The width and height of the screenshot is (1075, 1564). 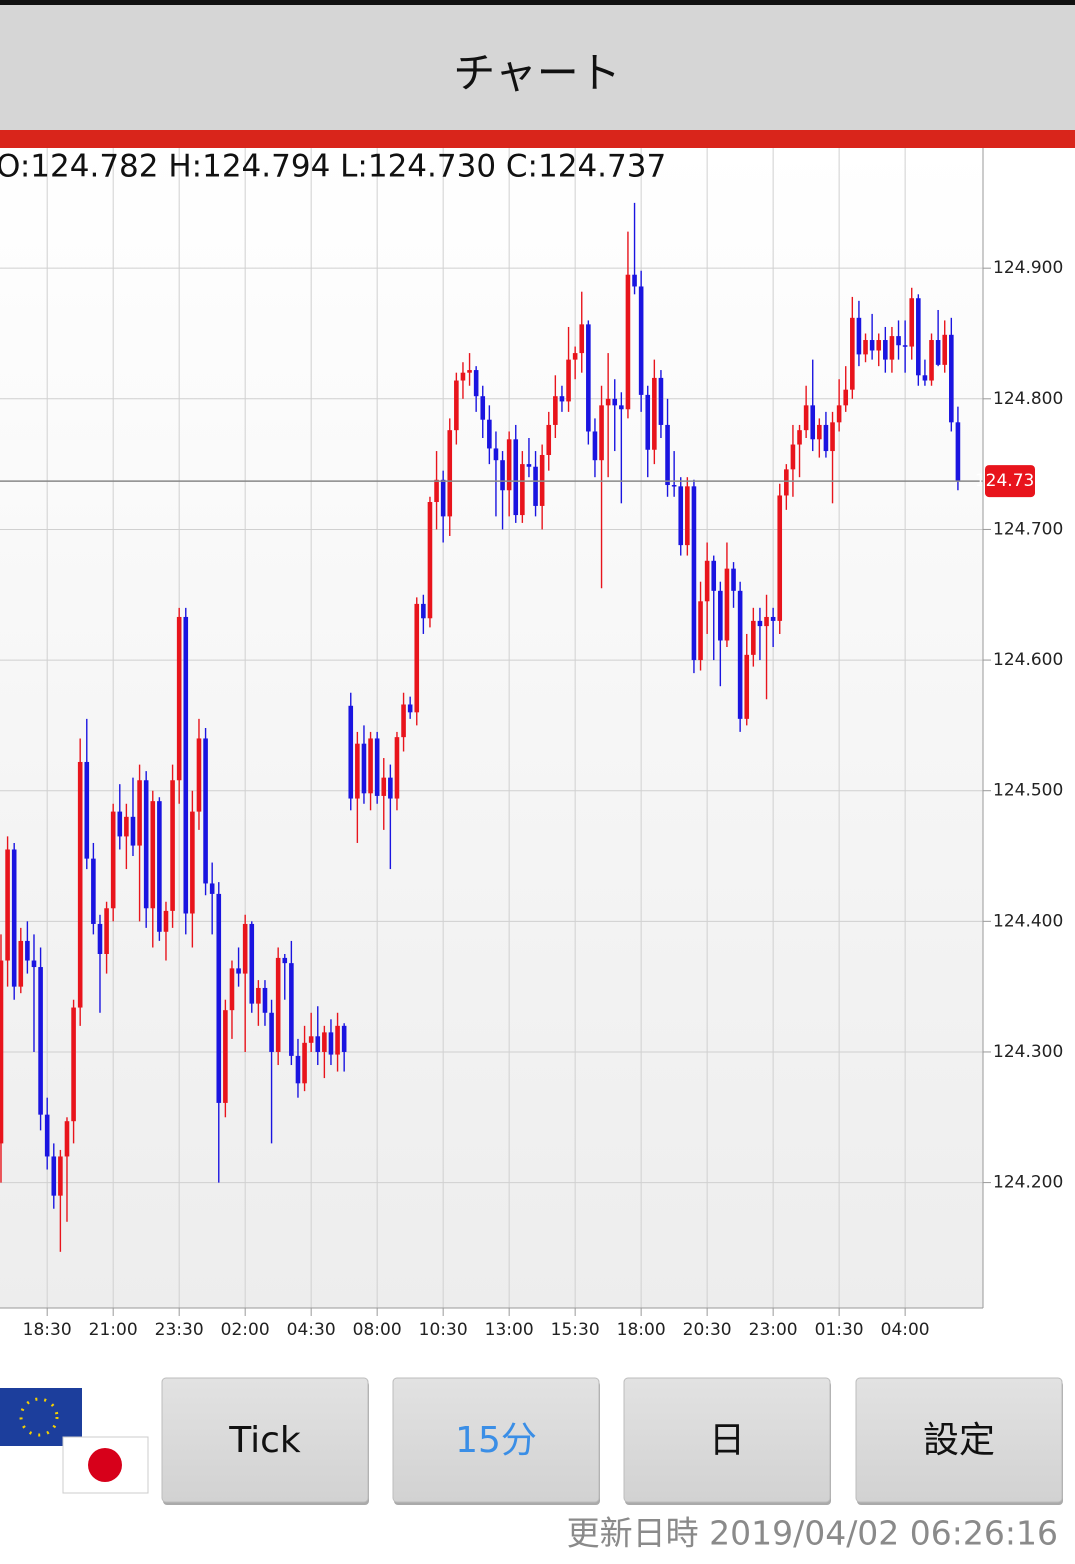 I want to click on y-tick-label: 124.200, so click(x=1028, y=1183).